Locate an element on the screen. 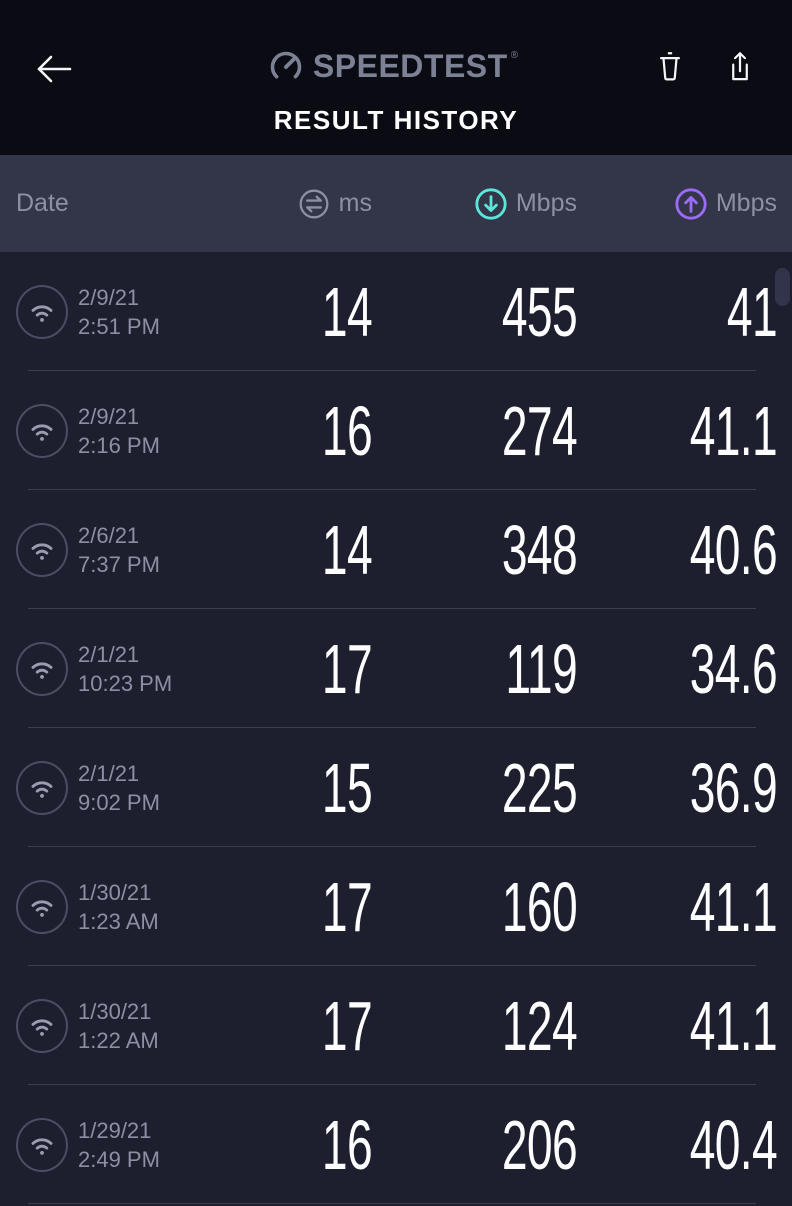 The width and height of the screenshot is (792, 1206). column-header-download: Mbps is located at coordinates (474, 204).